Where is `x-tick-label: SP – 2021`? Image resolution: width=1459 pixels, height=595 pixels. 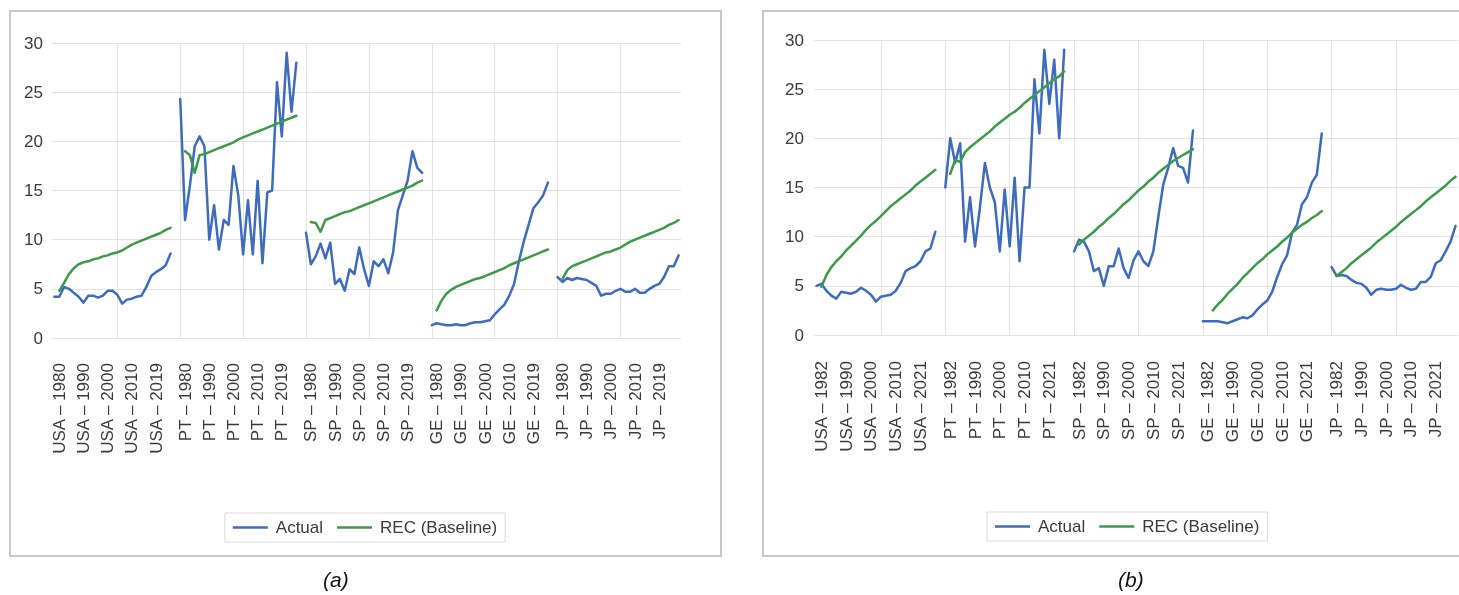 x-tick-label: SP – 2021 is located at coordinates (1178, 401).